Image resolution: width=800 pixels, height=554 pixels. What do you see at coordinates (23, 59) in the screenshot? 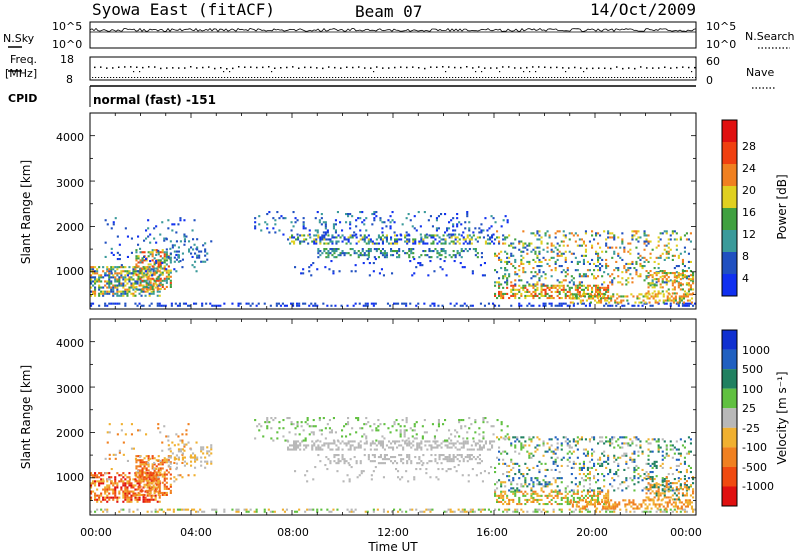
I see `freq-label: Freq.` at bounding box center [23, 59].